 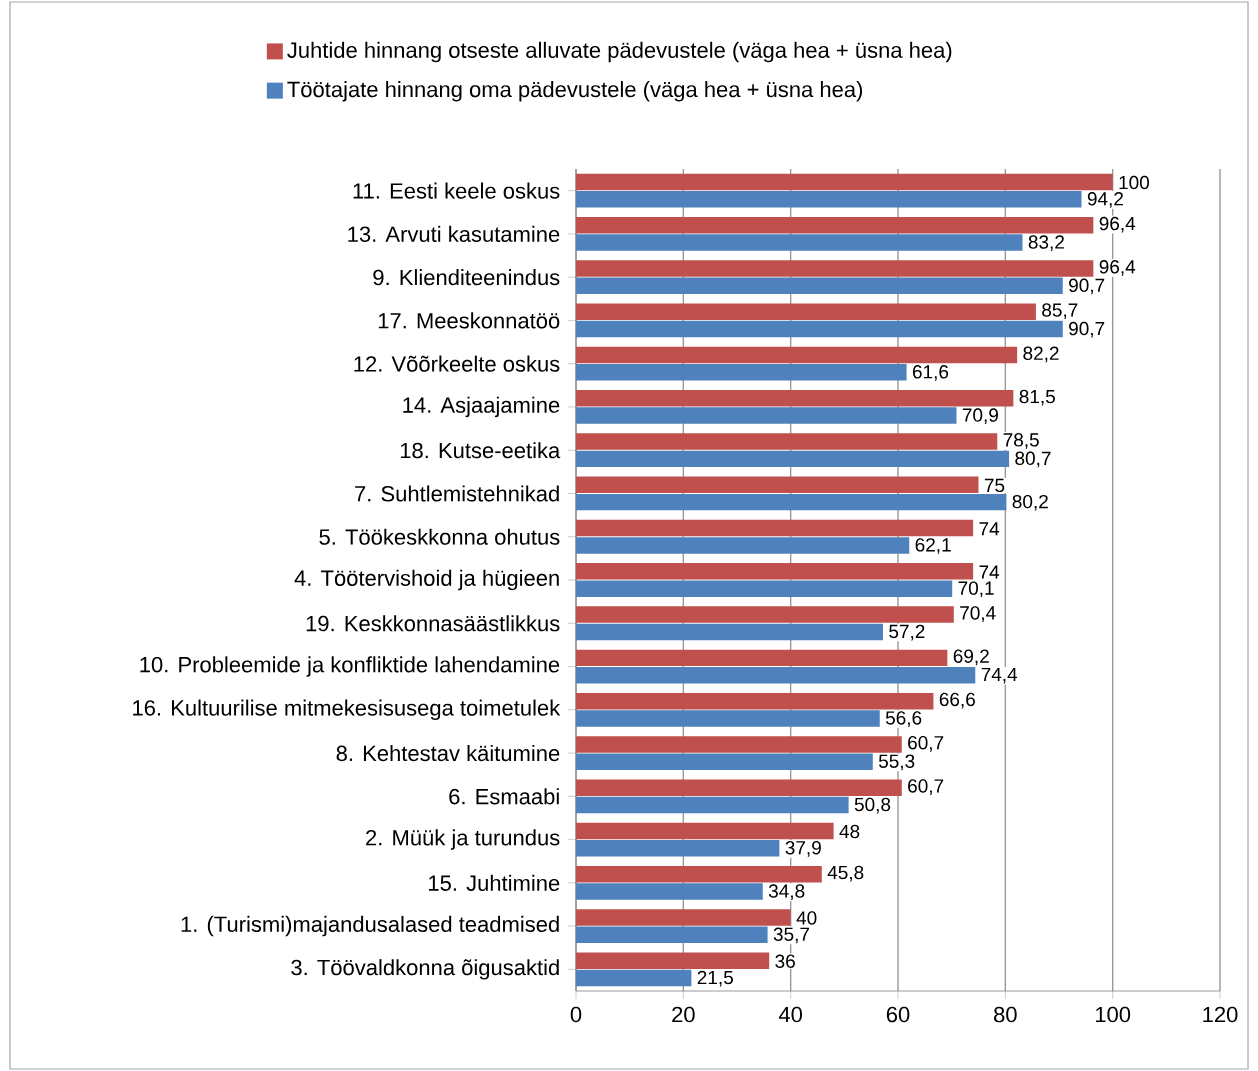 I want to click on y-tick-label: 17. Meeskonnatöö, so click(x=469, y=320).